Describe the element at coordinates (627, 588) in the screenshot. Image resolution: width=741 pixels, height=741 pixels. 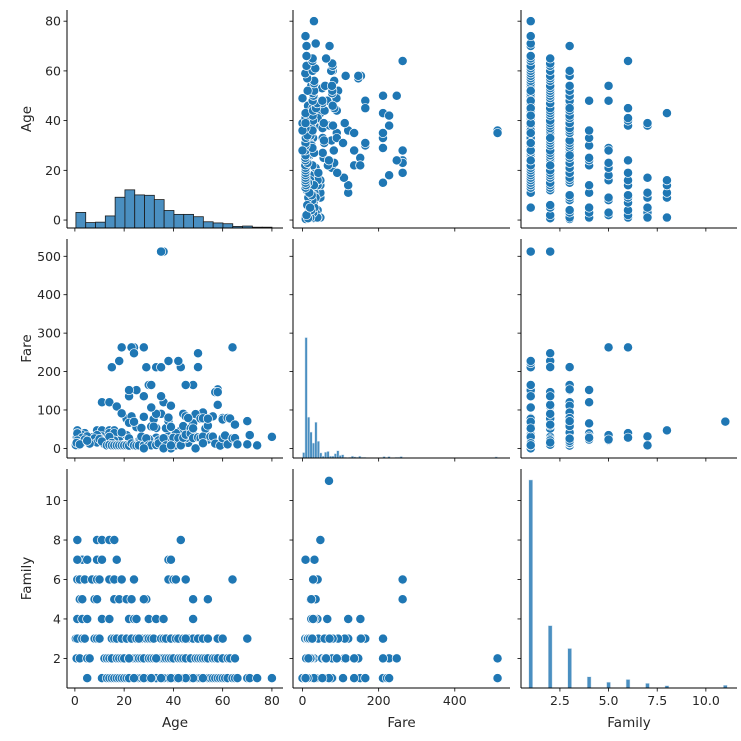
I see `panel-family-vs-family: 2.5 5.0 7.5 10.0` at that location.